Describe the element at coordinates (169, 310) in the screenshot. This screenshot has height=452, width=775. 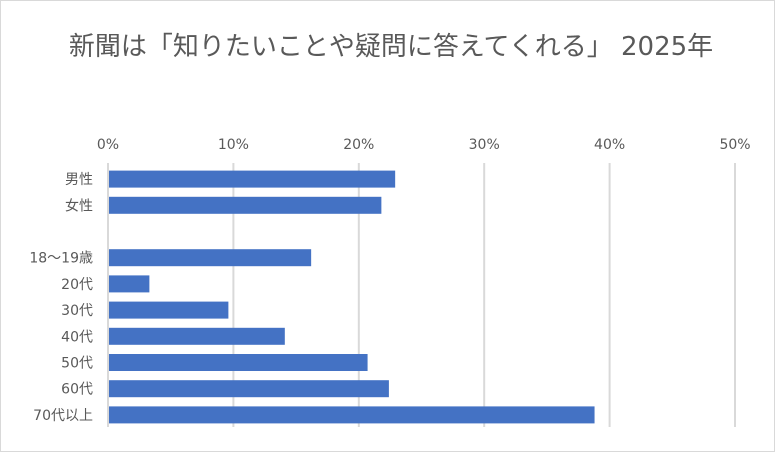
I see `bar-30代` at that location.